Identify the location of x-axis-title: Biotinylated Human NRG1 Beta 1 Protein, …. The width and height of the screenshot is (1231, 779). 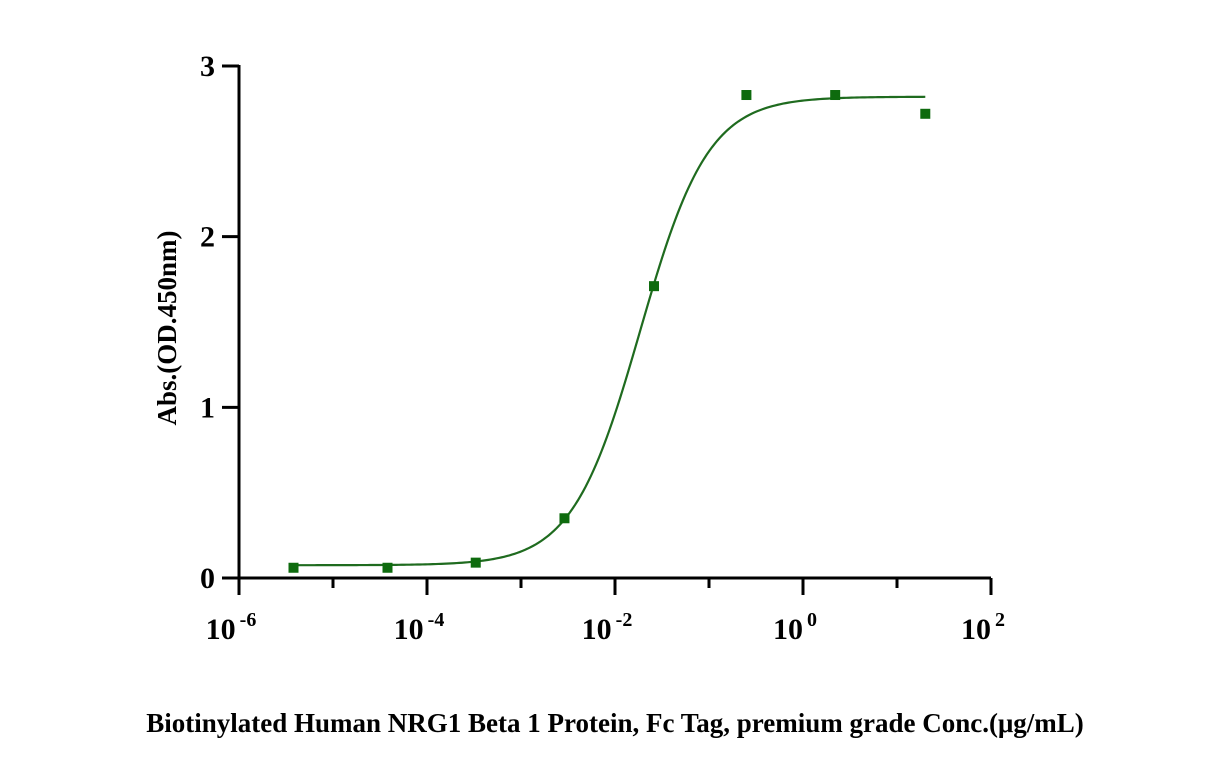
(615, 723).